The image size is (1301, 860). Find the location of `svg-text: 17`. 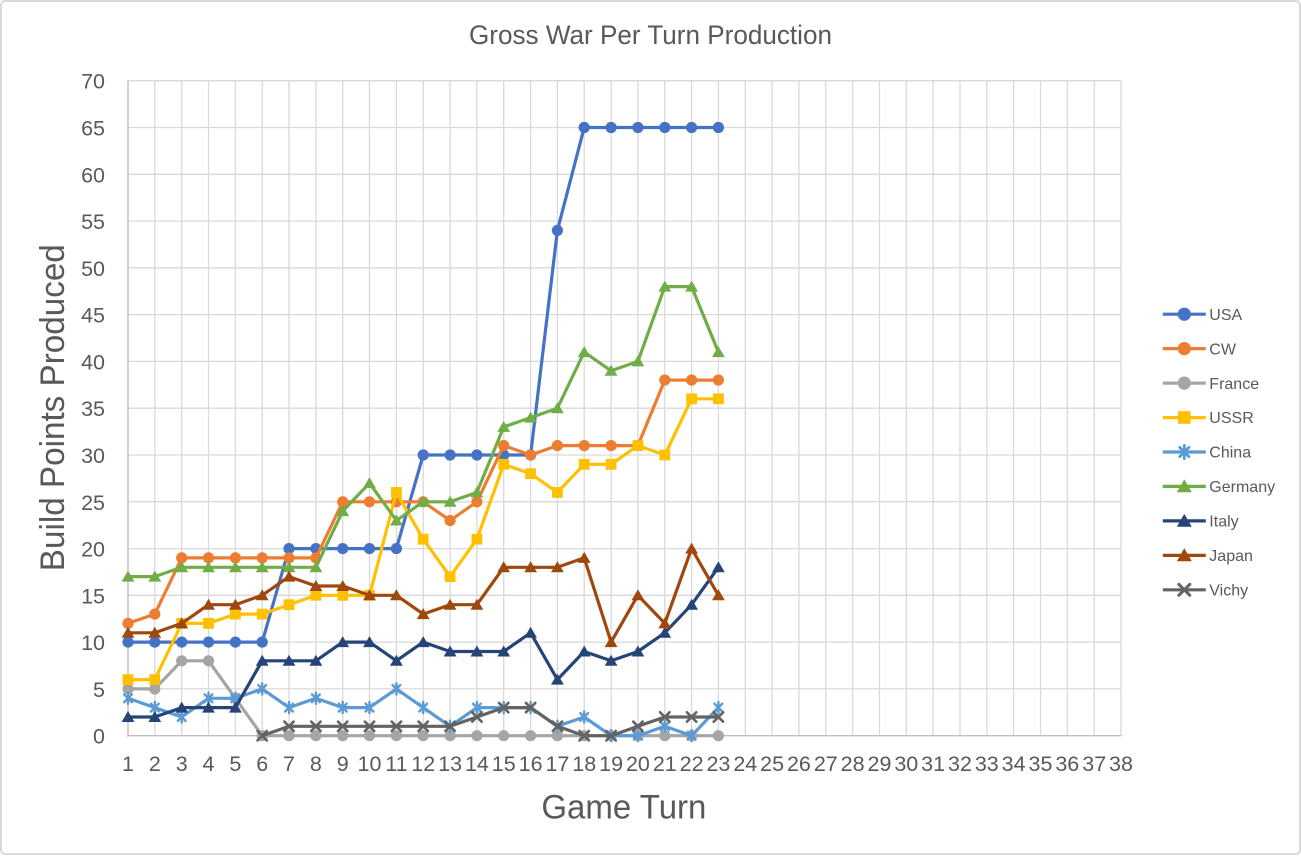

svg-text: 17 is located at coordinates (557, 764).